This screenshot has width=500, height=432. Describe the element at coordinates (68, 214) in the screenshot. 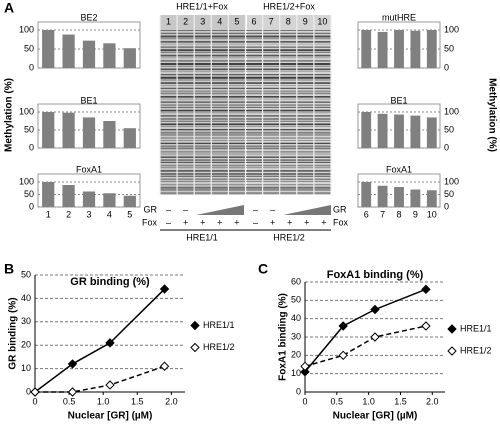

I see `x-tick-label: 2` at that location.